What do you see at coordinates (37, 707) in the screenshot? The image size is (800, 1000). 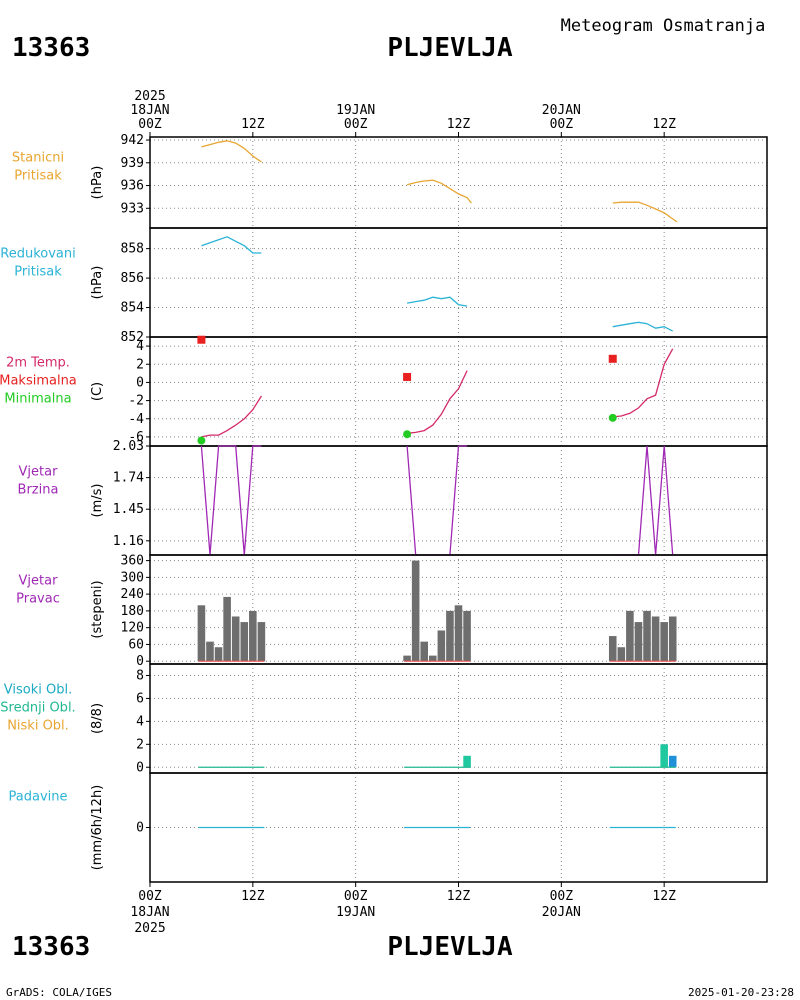 I see `series-label: Srednji Obl.` at bounding box center [37, 707].